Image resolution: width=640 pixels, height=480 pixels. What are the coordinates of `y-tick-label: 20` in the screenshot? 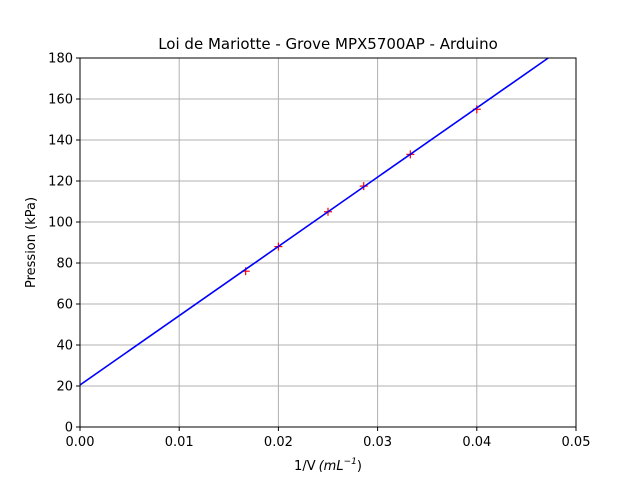 It's located at (64, 387).